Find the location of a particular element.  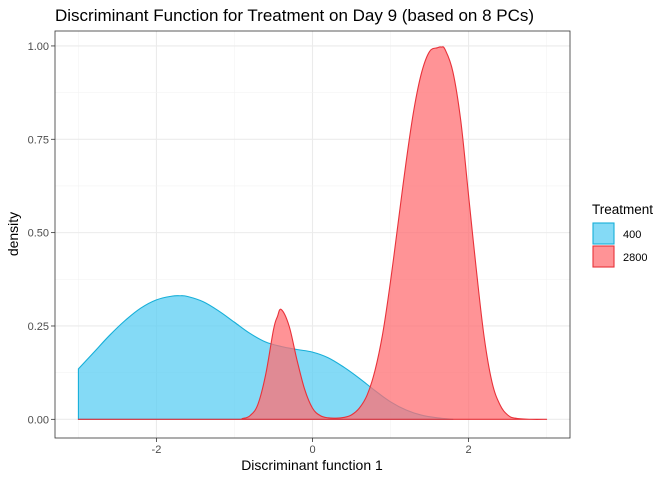

legend: Treatment 400 2800 is located at coordinates (622, 235).